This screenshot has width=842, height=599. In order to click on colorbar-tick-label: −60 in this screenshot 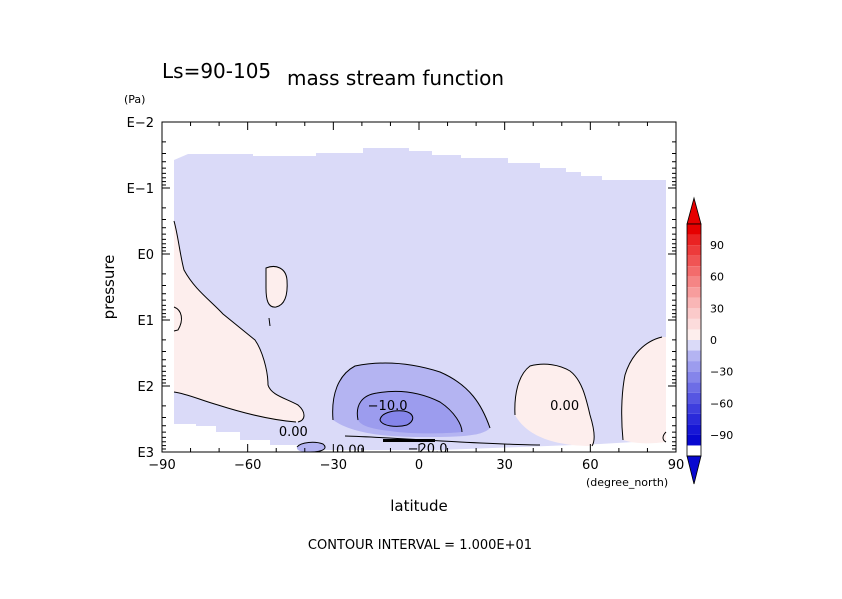, I will do `click(721, 403)`.